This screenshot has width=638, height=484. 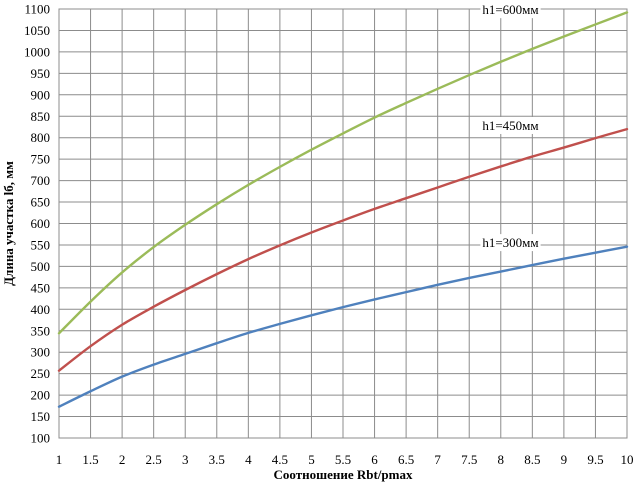 What do you see at coordinates (311, 459) in the screenshot?
I see `x-tick-label: 5` at bounding box center [311, 459].